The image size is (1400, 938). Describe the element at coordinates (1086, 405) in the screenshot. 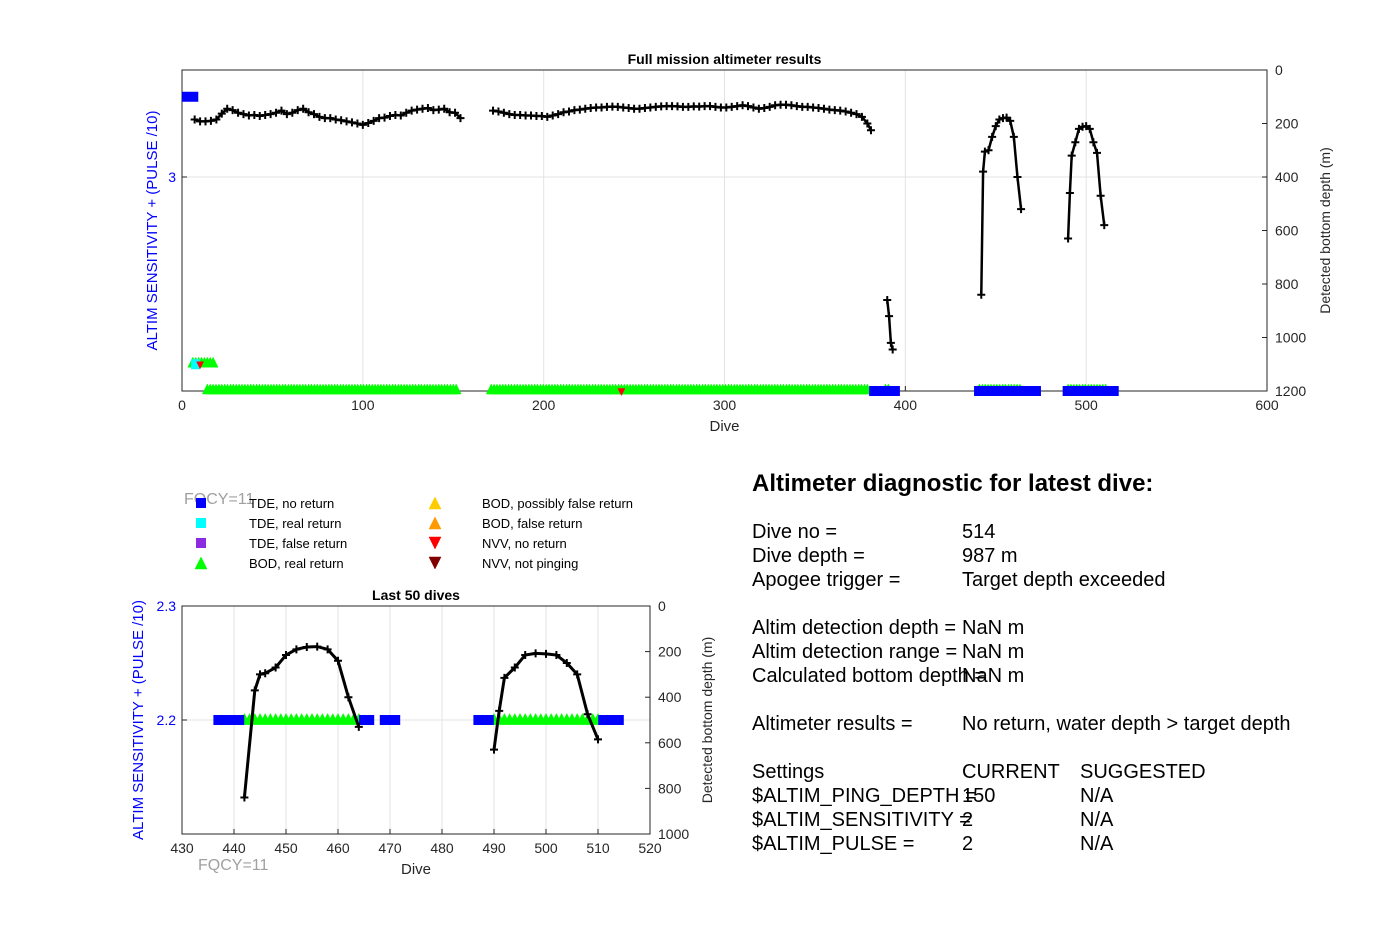

I see `x-tick-label: 500` at that location.